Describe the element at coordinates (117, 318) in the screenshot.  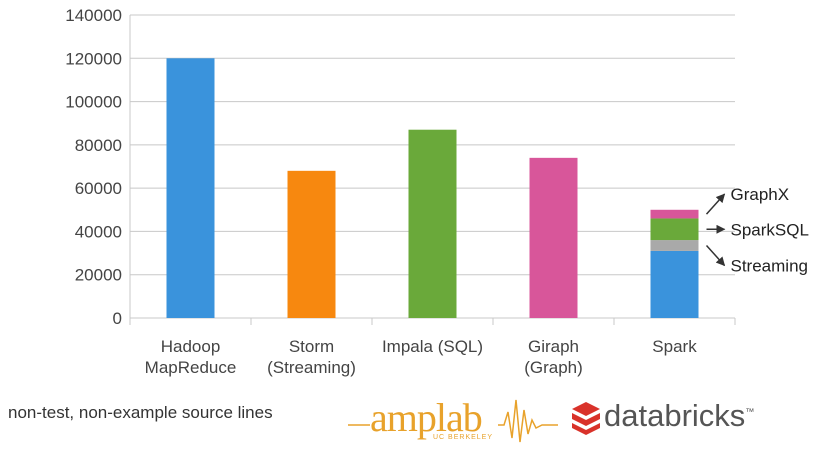
I see `y-tick-label: 0` at that location.